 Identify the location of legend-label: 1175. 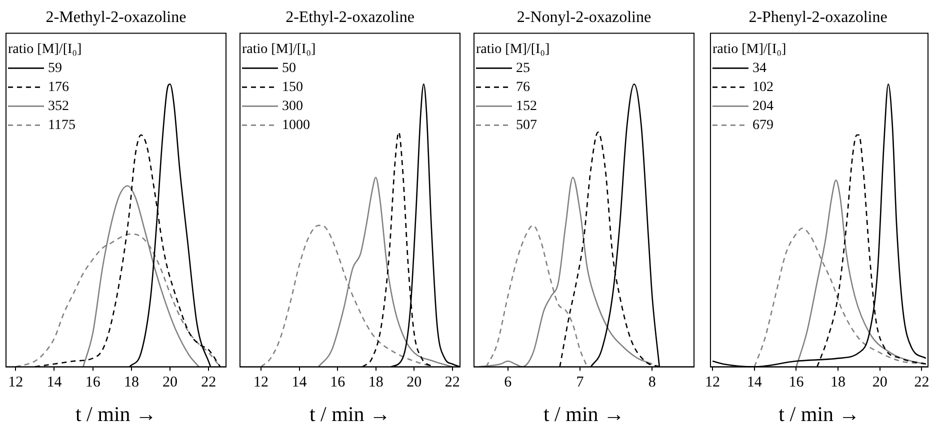
(62, 125).